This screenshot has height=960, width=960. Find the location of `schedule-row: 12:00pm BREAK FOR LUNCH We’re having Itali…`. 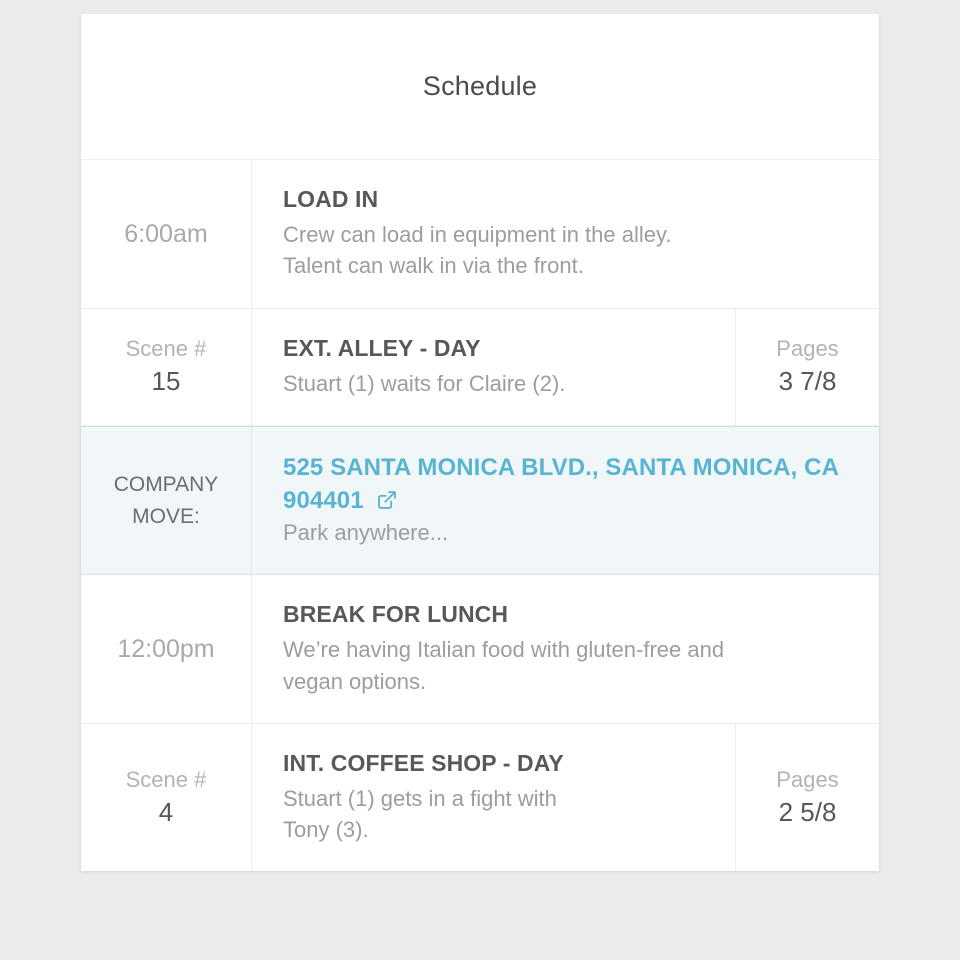

schedule-row: 12:00pm BREAK FOR LUNCH We’re having Itali… is located at coordinates (480, 649).